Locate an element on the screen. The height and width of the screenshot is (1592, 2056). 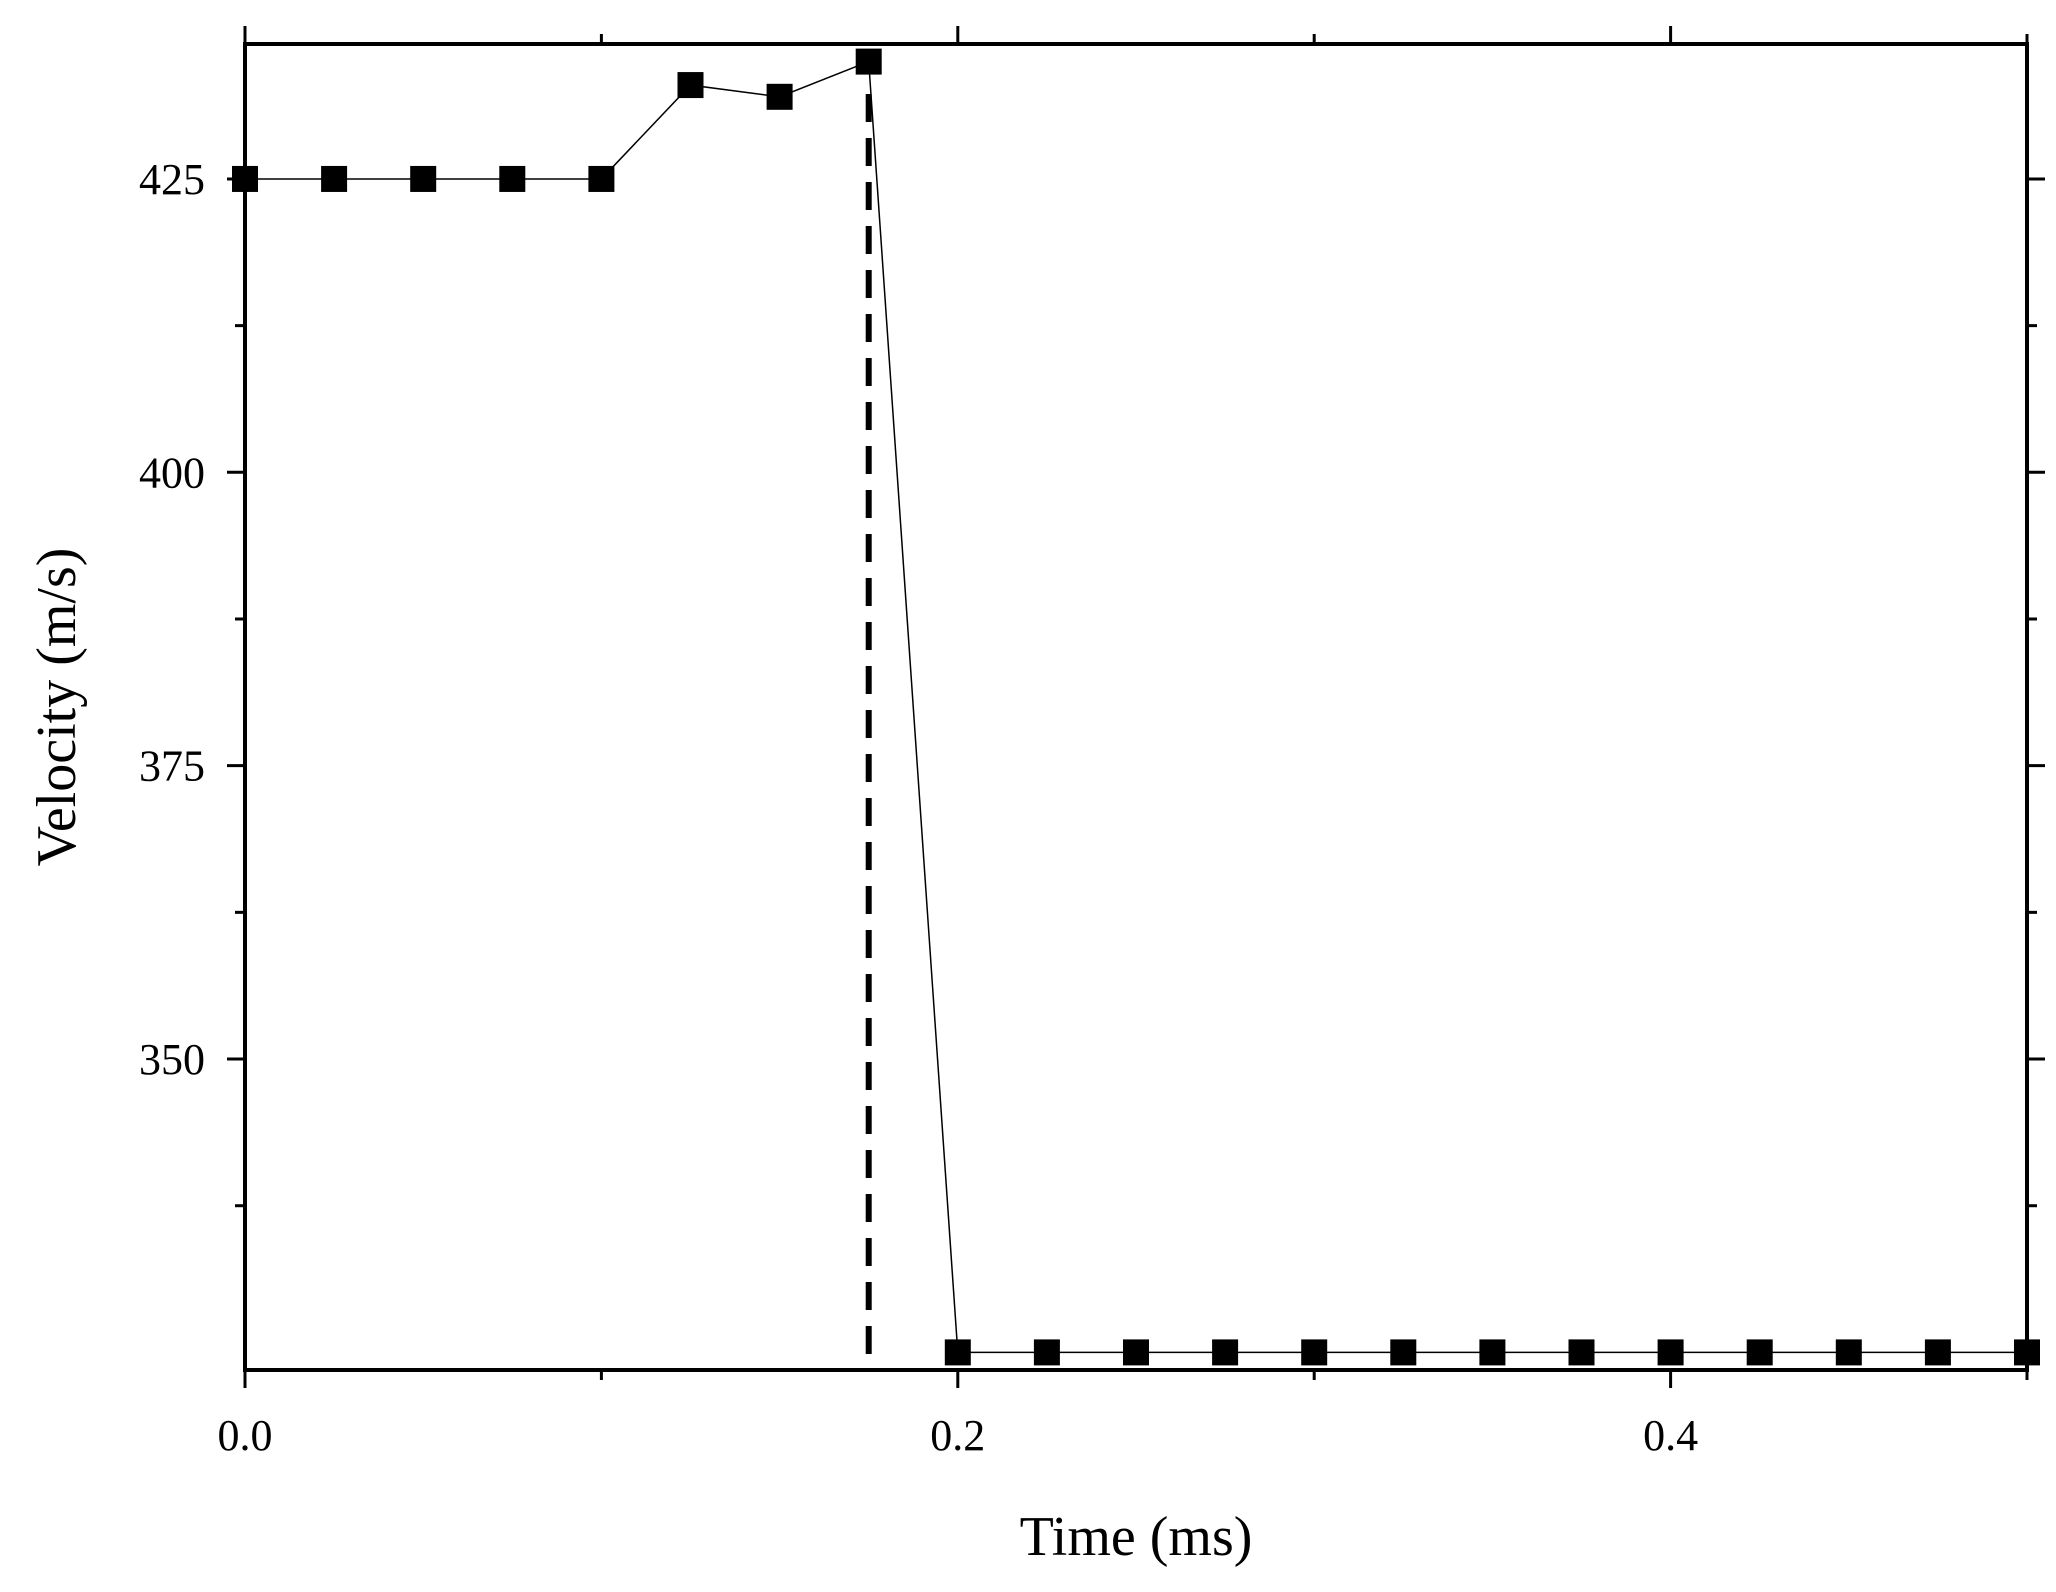
x-tick-label: 0.2 is located at coordinates (957, 1435).